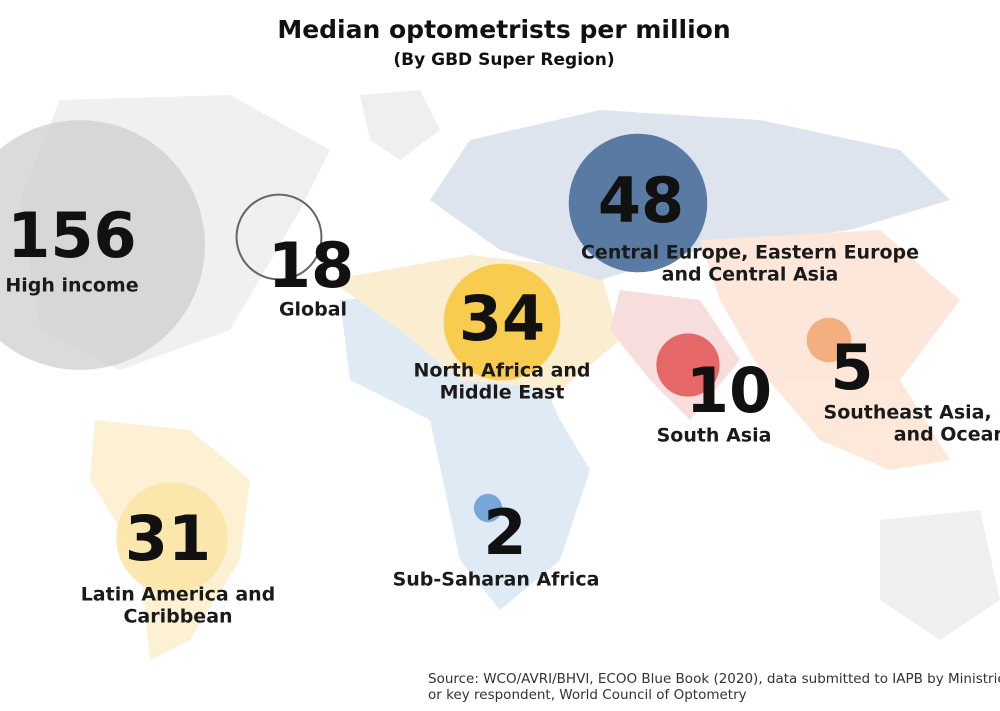  Describe the element at coordinates (851, 367) in the screenshot. I see `value-label: 5` at that location.